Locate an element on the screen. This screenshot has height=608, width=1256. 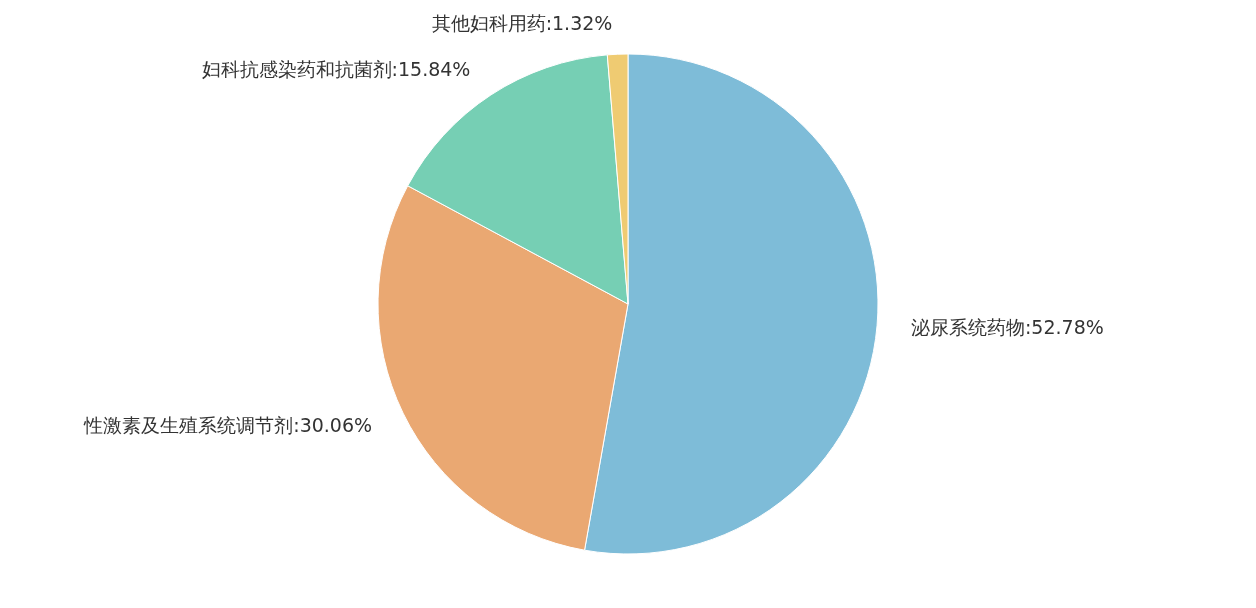
slice-label: 其他妇科用药:1.32% is located at coordinates (522, 23).